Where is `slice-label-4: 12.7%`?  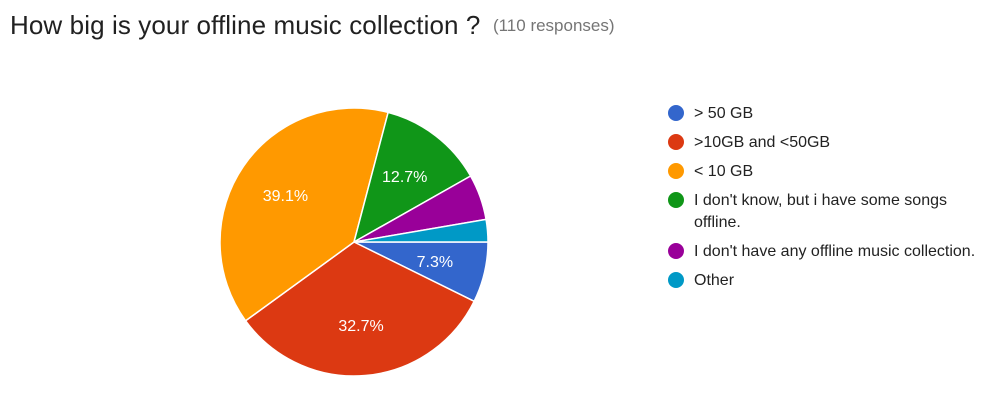
slice-label-4: 12.7% is located at coordinates (404, 177).